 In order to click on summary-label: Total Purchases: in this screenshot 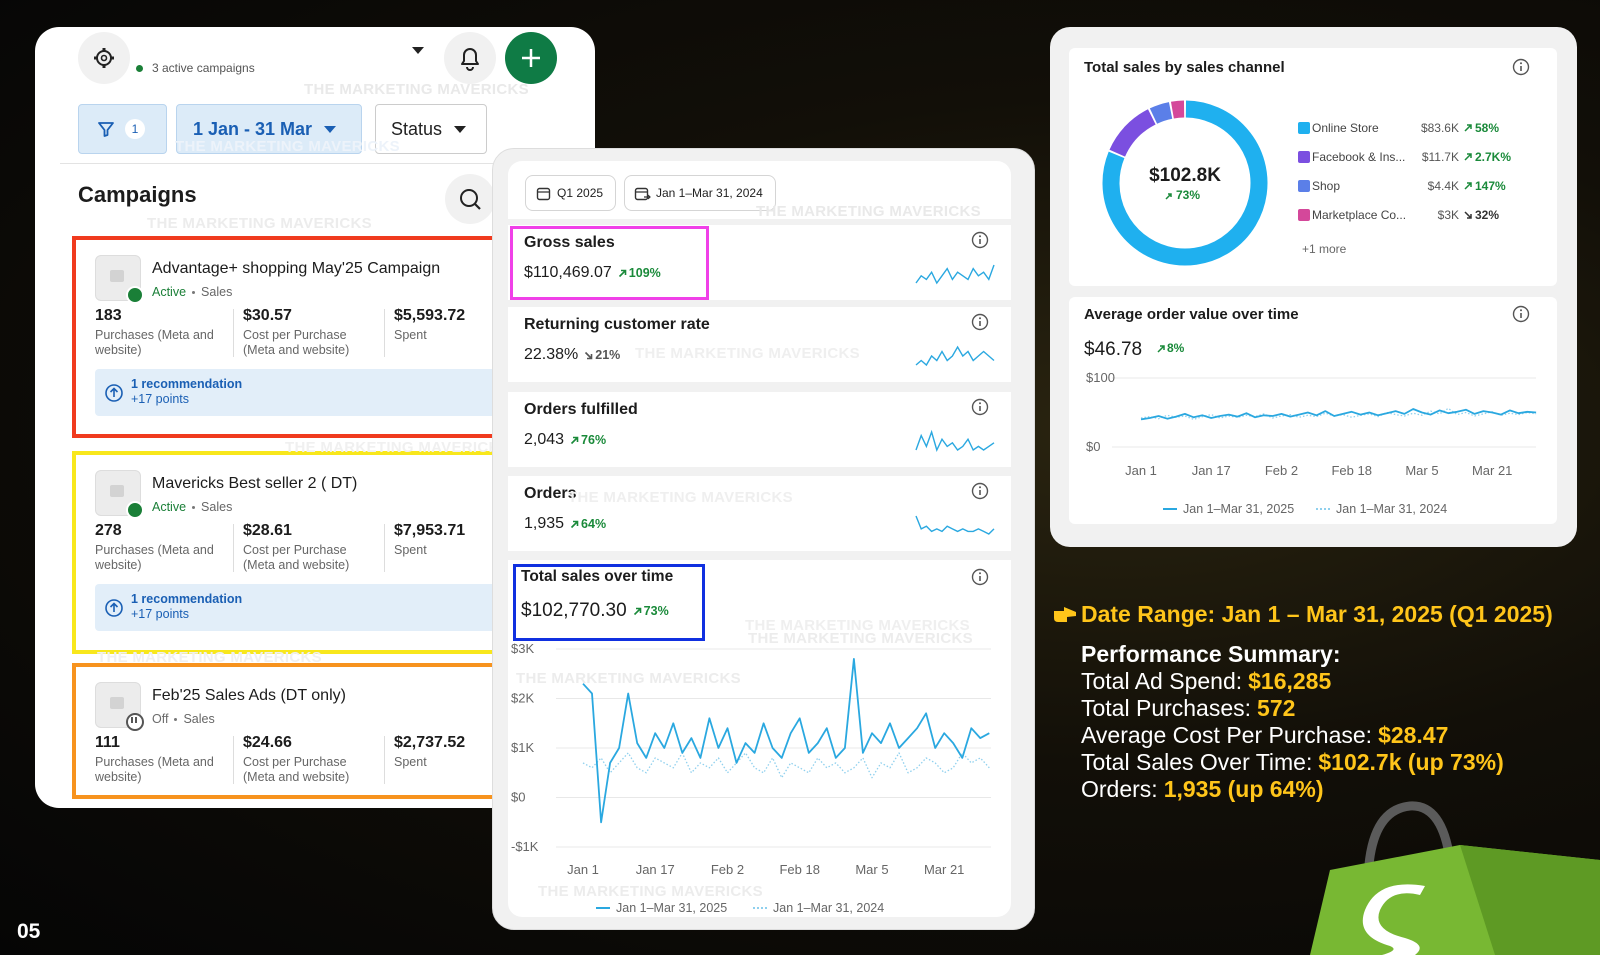, I will do `click(1166, 708)`.